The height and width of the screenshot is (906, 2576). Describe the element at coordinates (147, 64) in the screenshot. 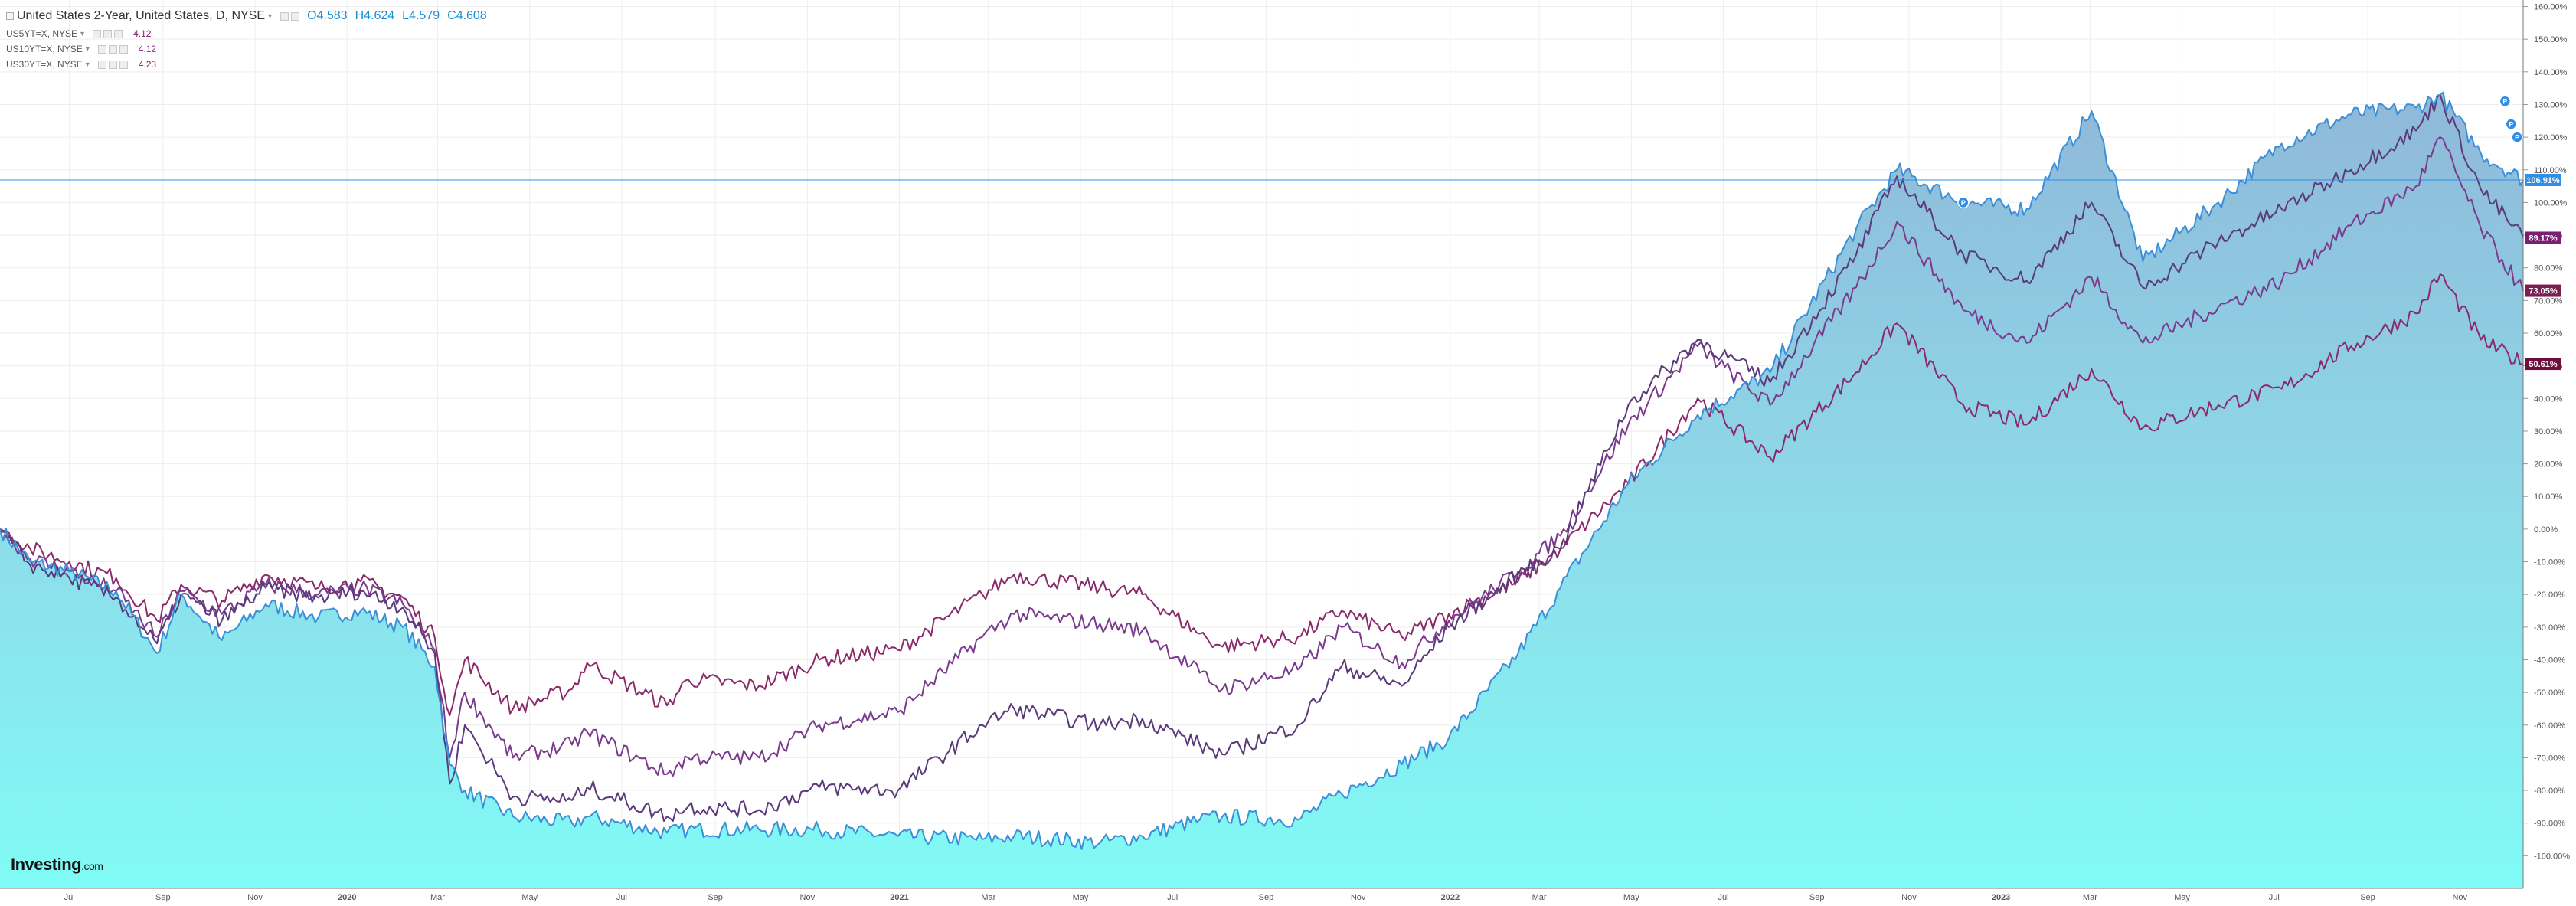

I see `compare-last-us30y: 4.23` at that location.